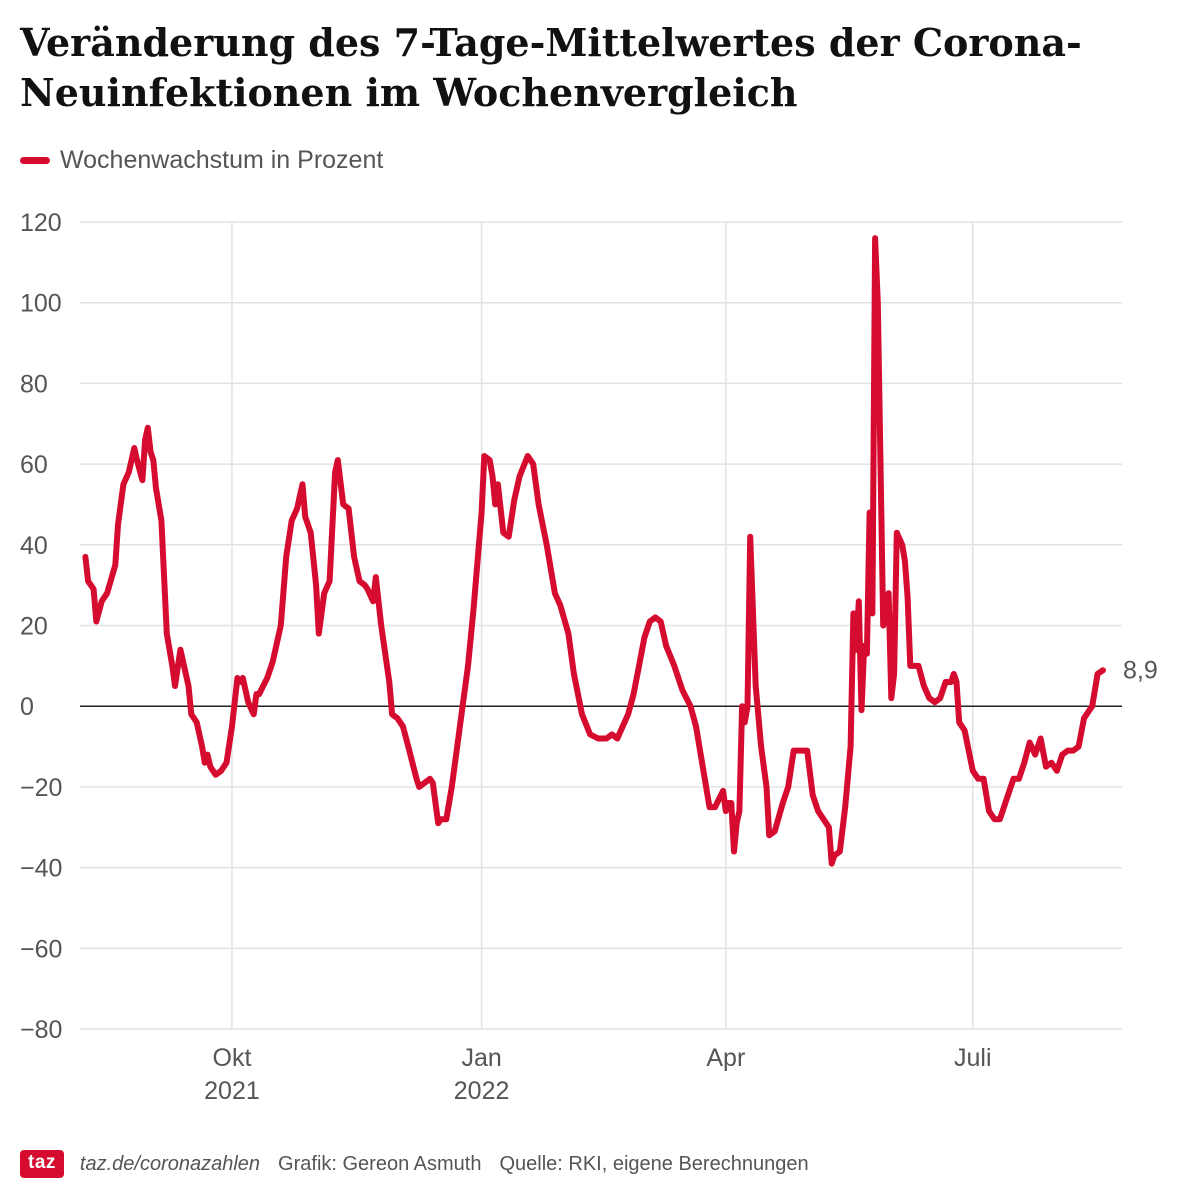 The width and height of the screenshot is (1200, 1200). Describe the element at coordinates (232, 1091) in the screenshot. I see `x-tick-year-label: 2021` at that location.